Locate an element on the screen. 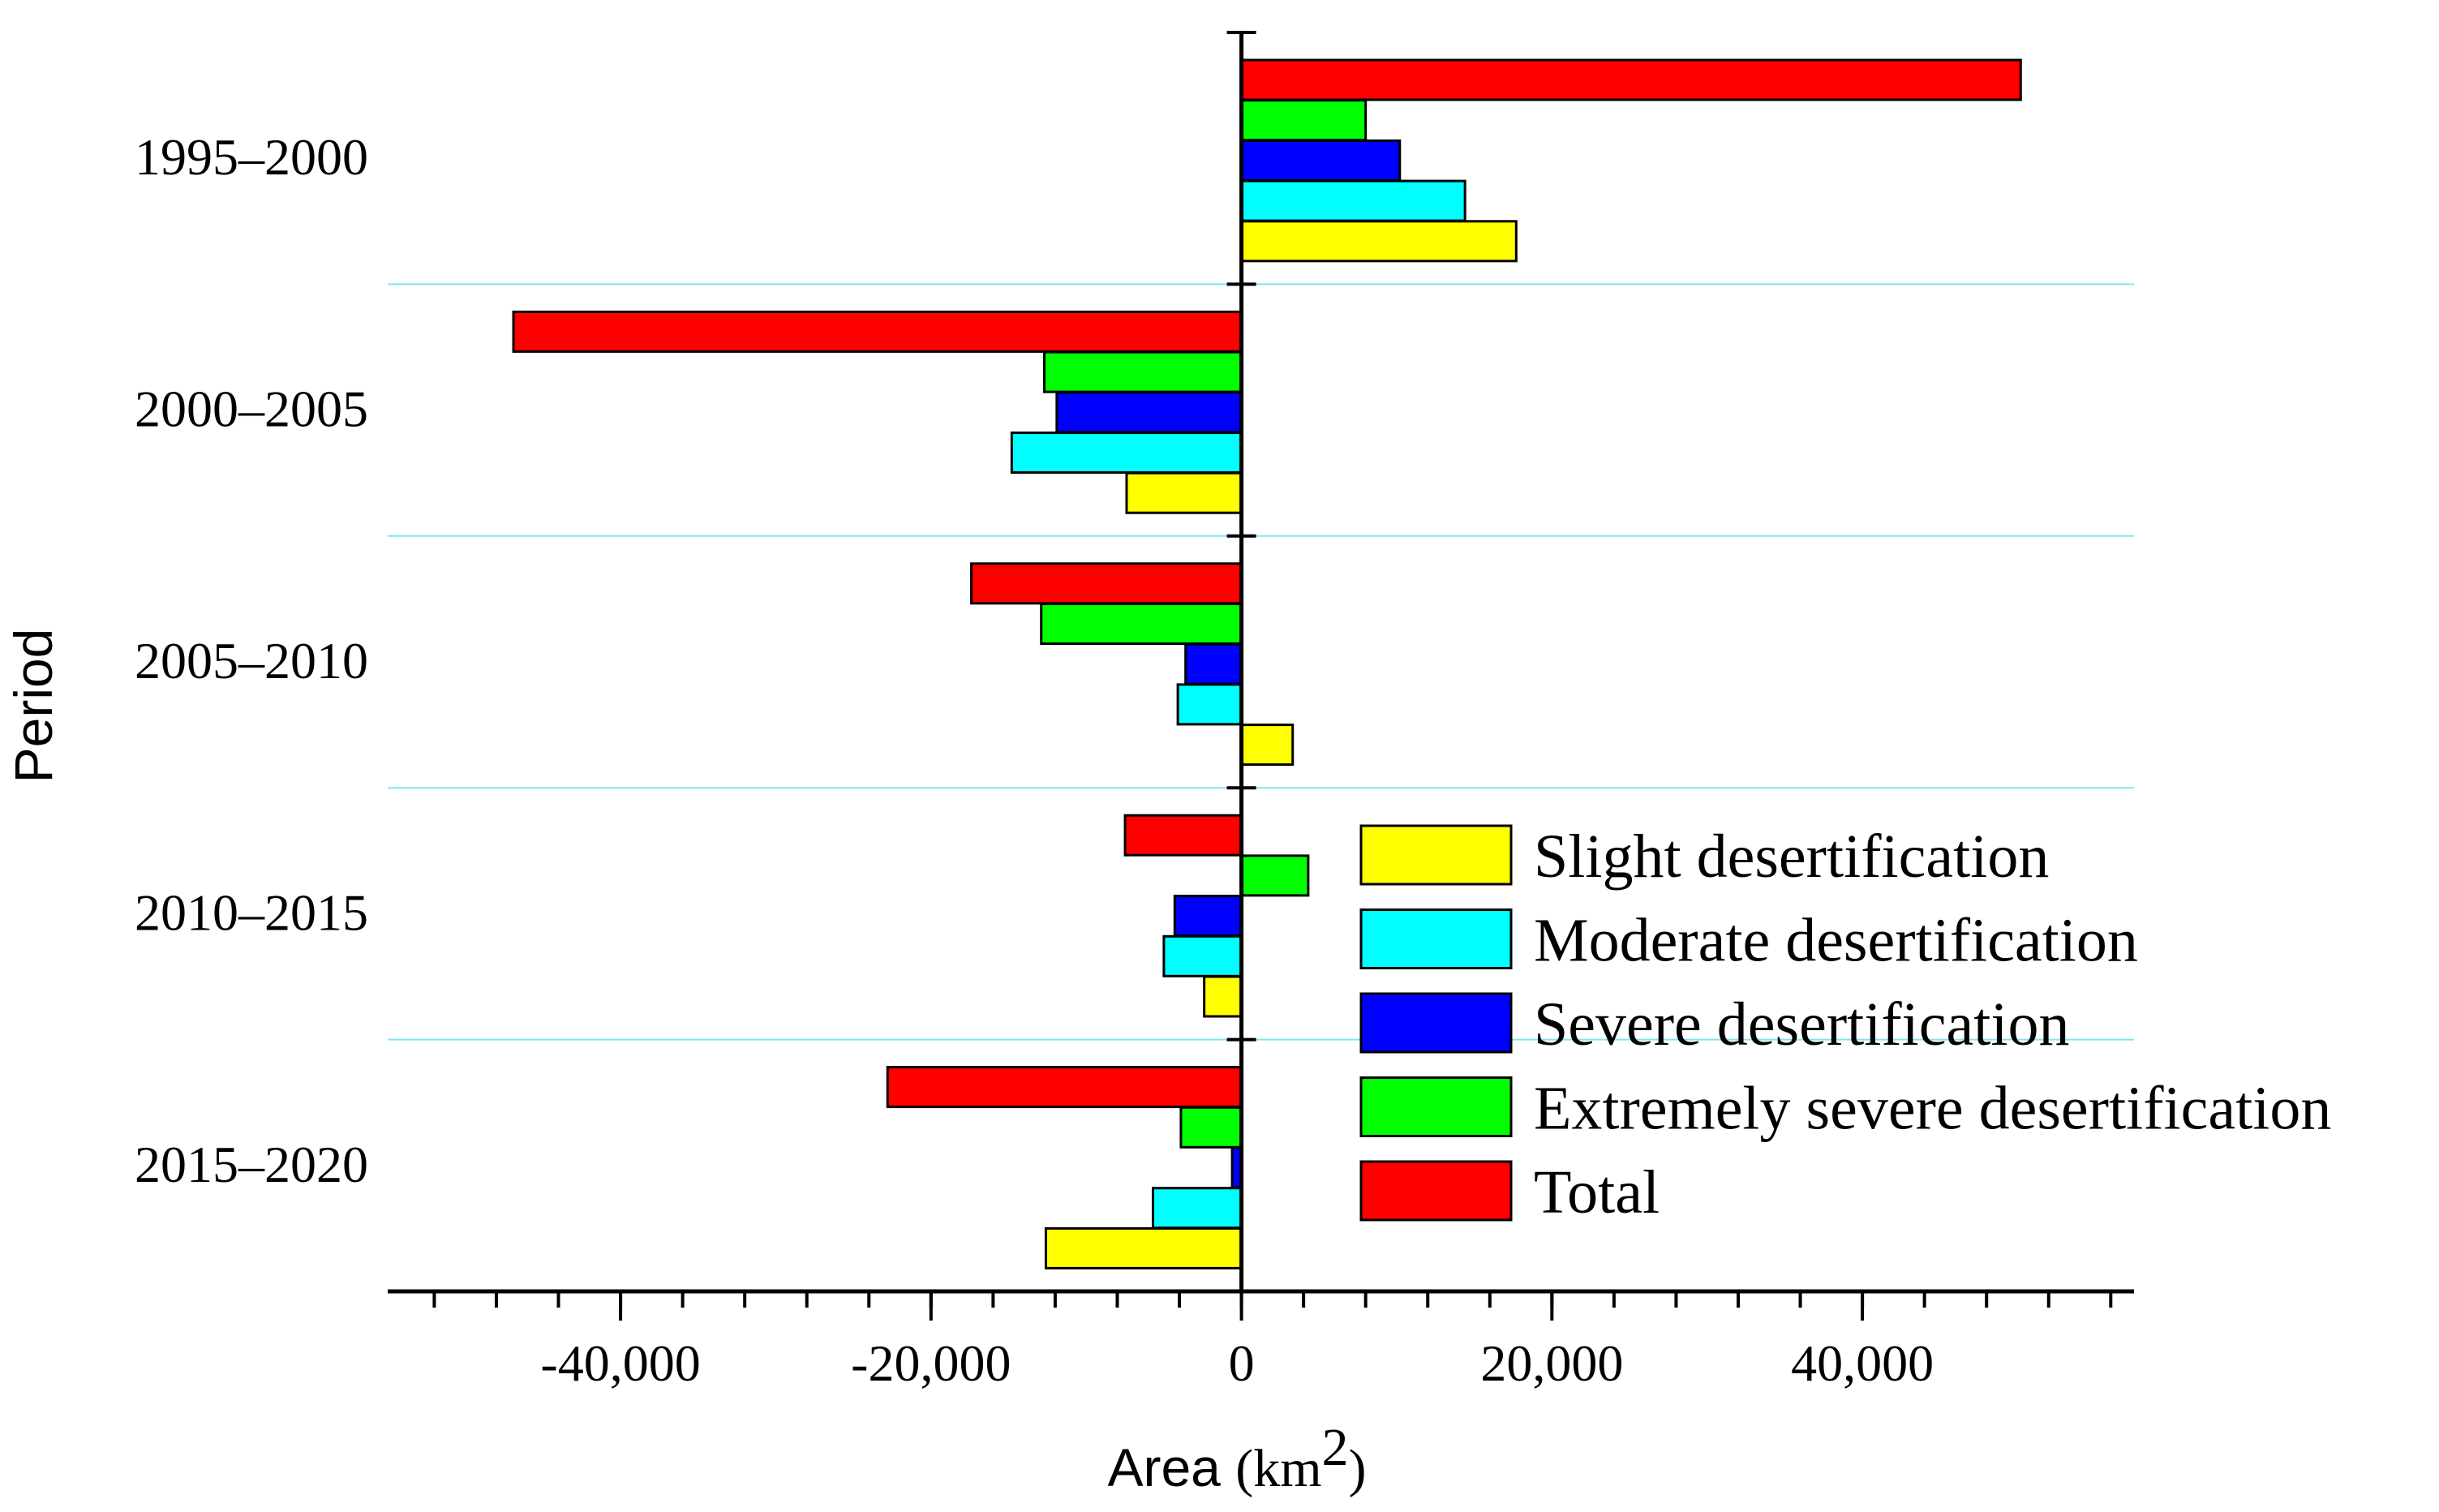 The width and height of the screenshot is (2439, 1512). bar-2010–2015-severe-desertification is located at coordinates (1208, 916).